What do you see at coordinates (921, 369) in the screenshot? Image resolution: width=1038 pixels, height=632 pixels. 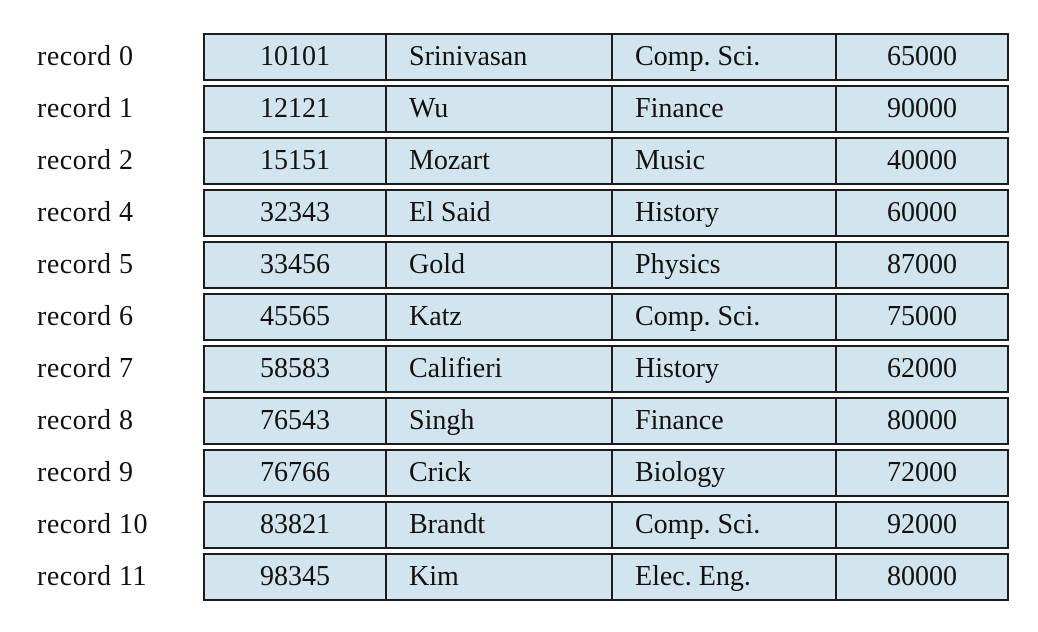 I see `salary-cell: 62000` at bounding box center [921, 369].